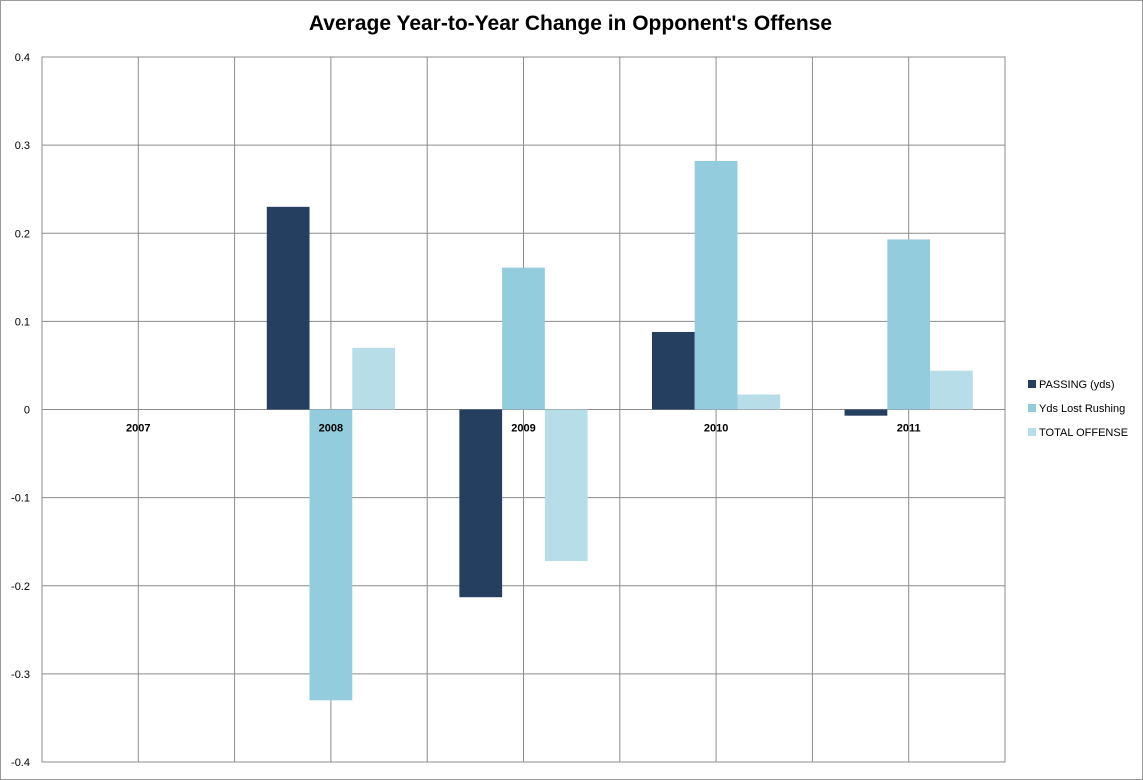  What do you see at coordinates (1083, 433) in the screenshot?
I see `legend-label: TOTAL OFFENSE` at bounding box center [1083, 433].